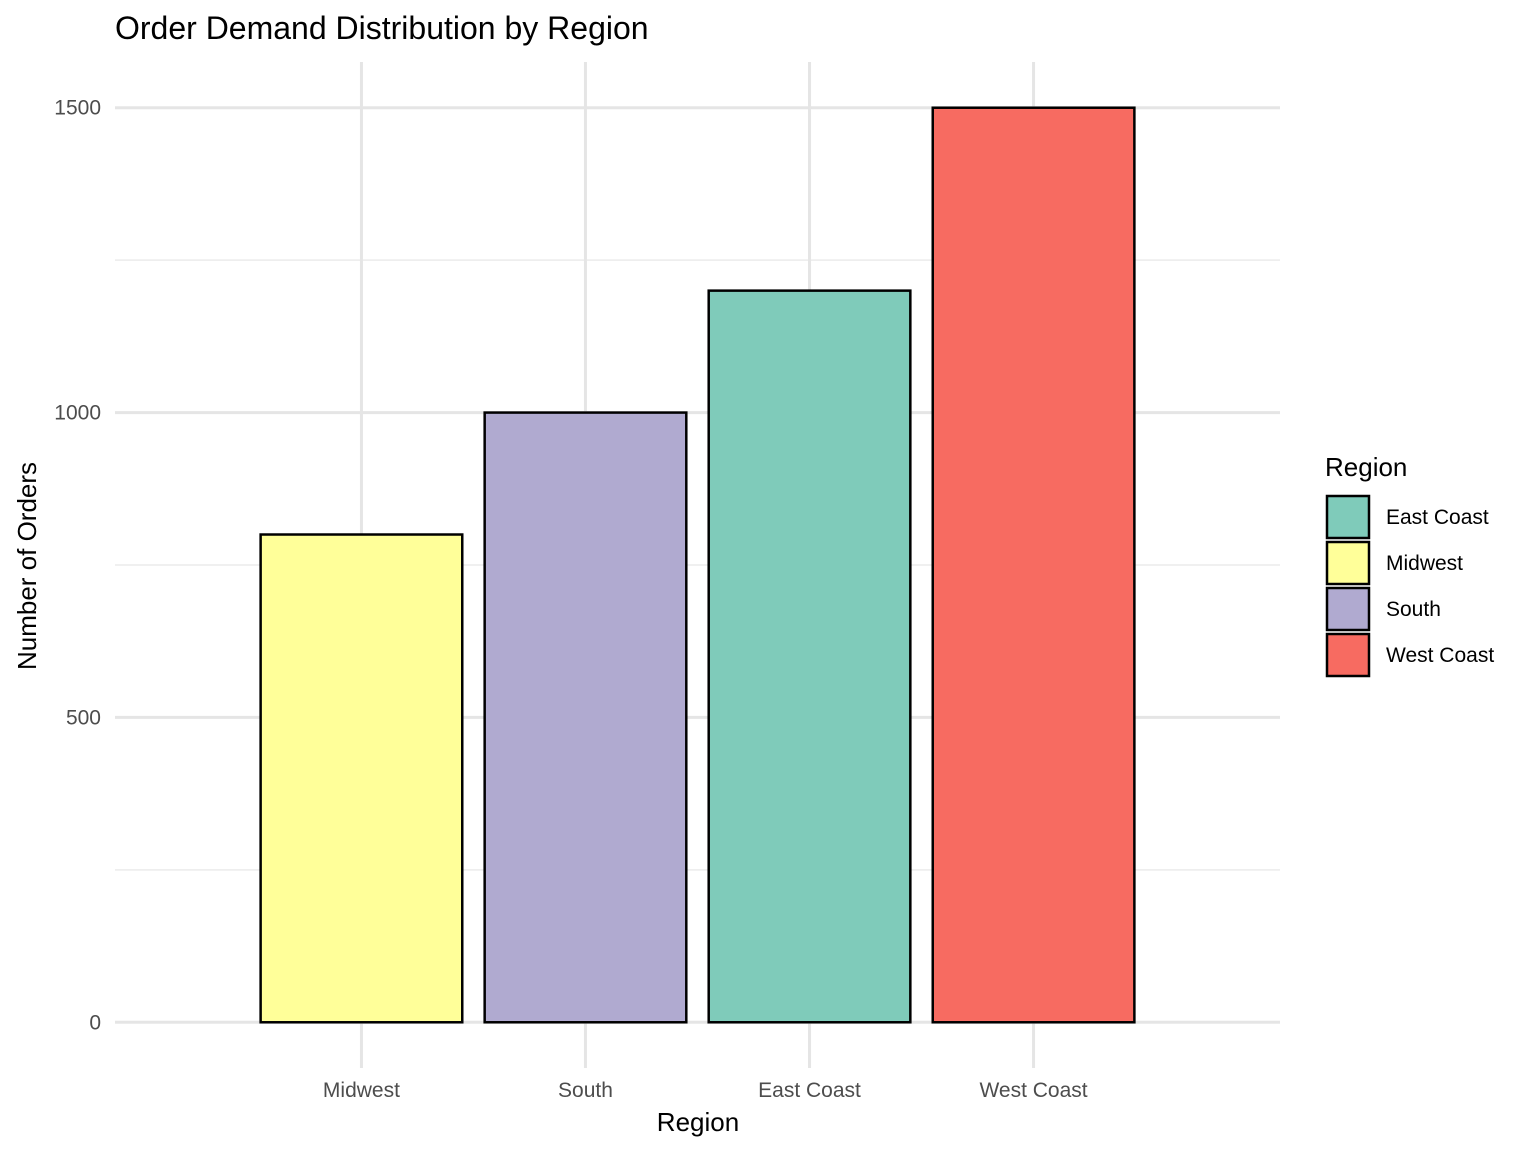  Describe the element at coordinates (585, 717) in the screenshot. I see `bar-south` at that location.